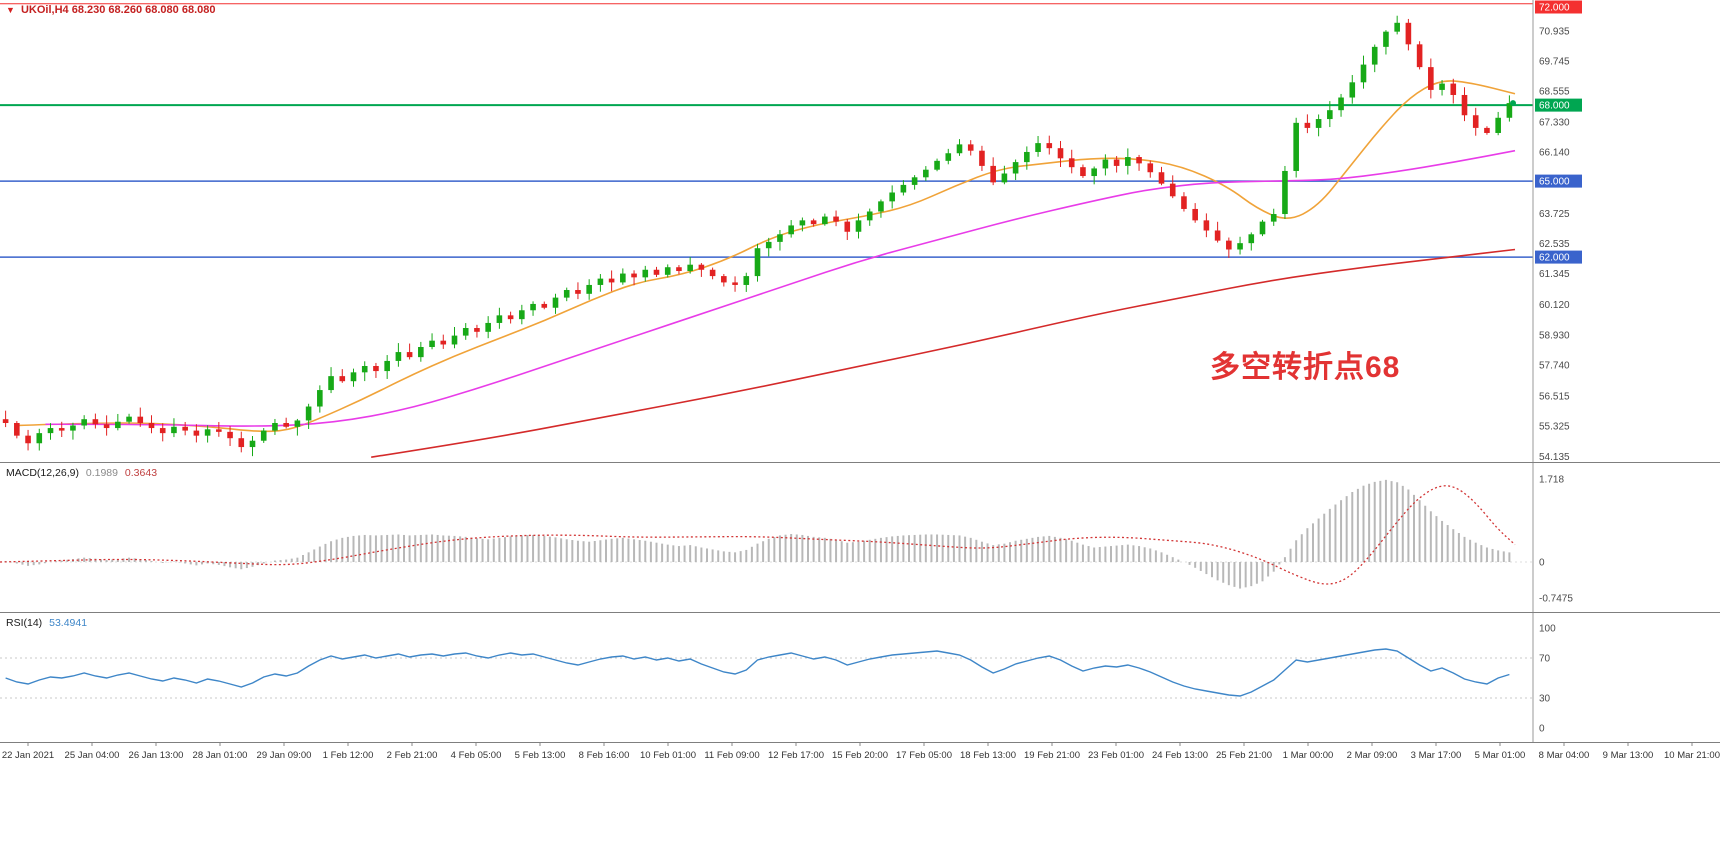  What do you see at coordinates (1554, 335) in the screenshot?
I see `price-tick: 58.930` at bounding box center [1554, 335].